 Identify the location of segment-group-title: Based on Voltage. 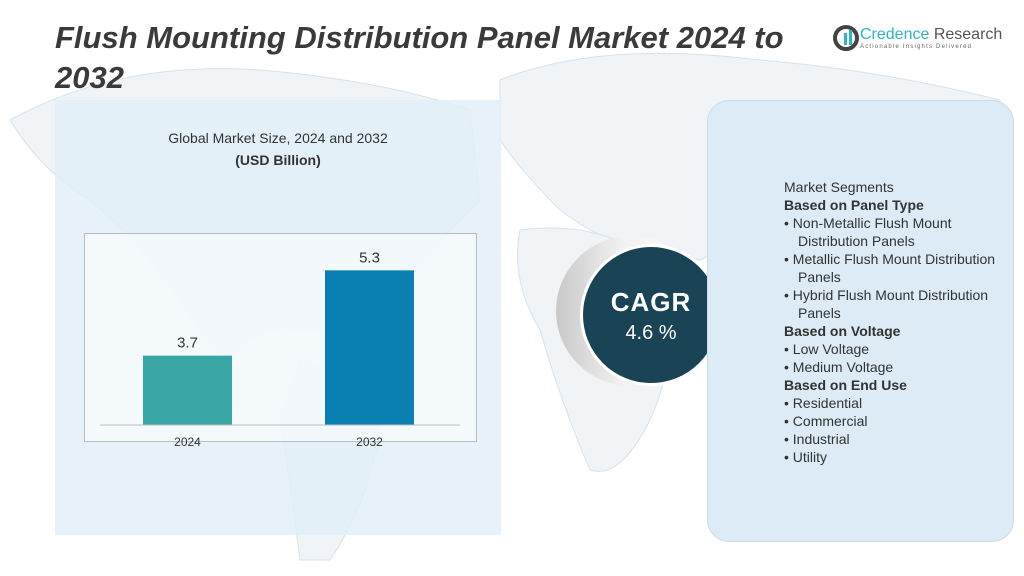
(842, 331).